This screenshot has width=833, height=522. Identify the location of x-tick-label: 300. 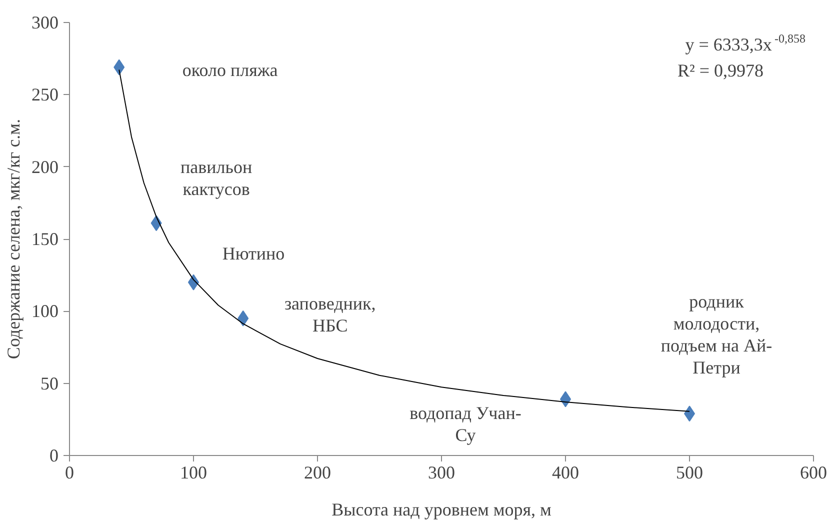
(441, 472).